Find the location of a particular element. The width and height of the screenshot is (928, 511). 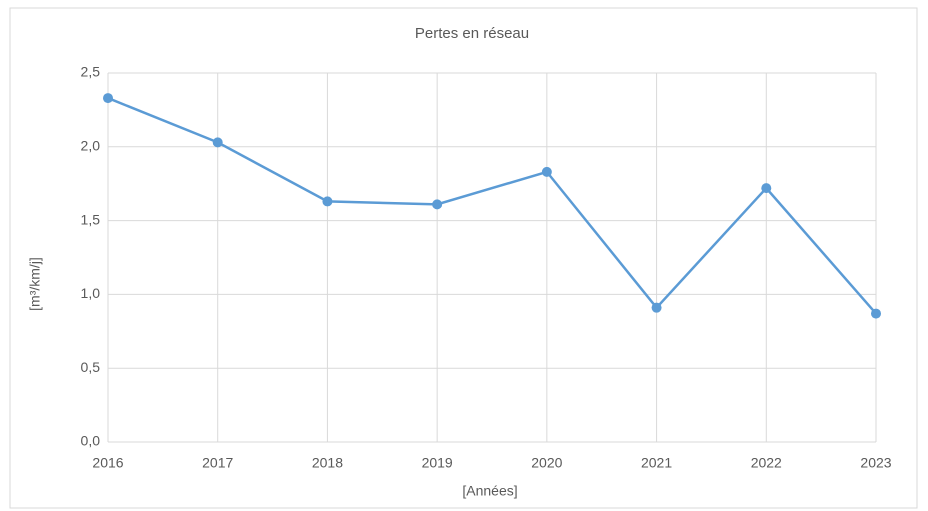

x-tick-label: 2023 is located at coordinates (875, 463).